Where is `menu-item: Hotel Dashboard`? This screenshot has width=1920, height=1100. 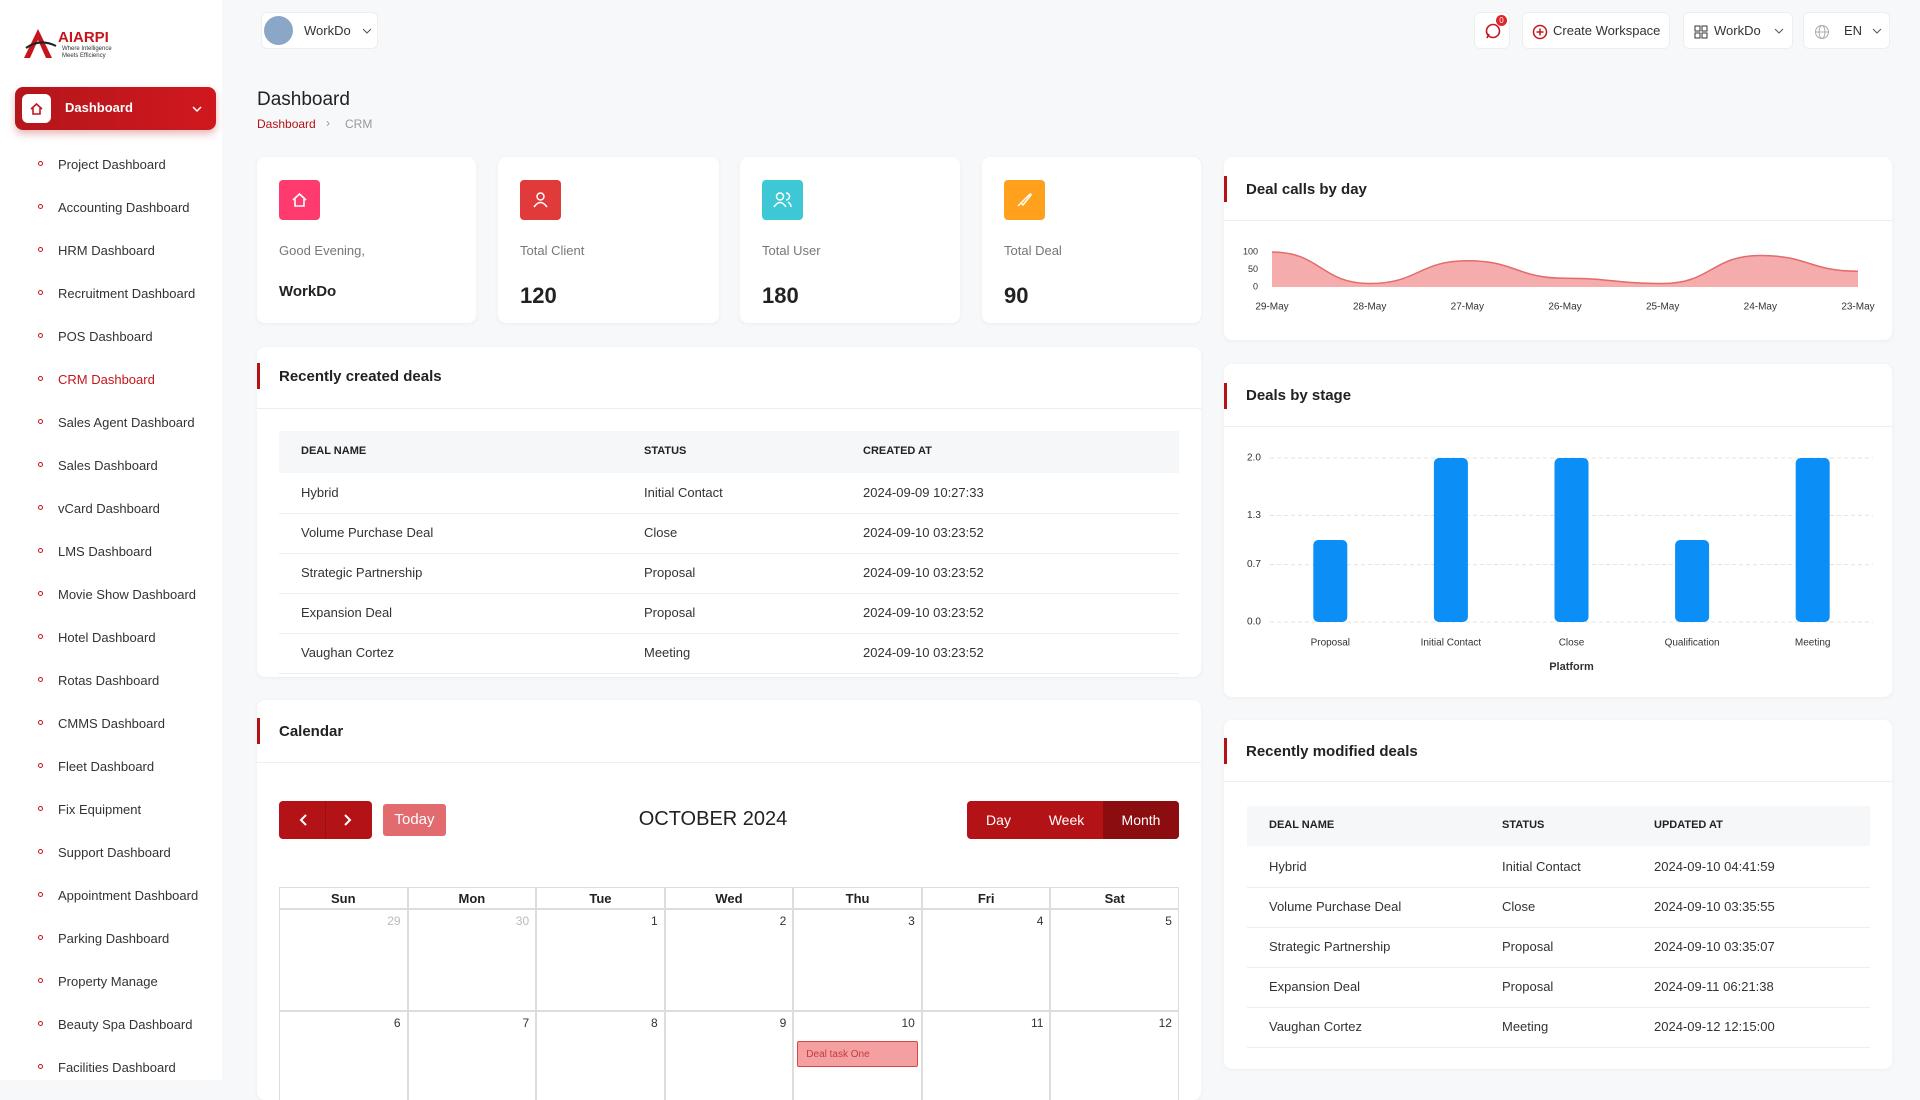 menu-item: Hotel Dashboard is located at coordinates (107, 637).